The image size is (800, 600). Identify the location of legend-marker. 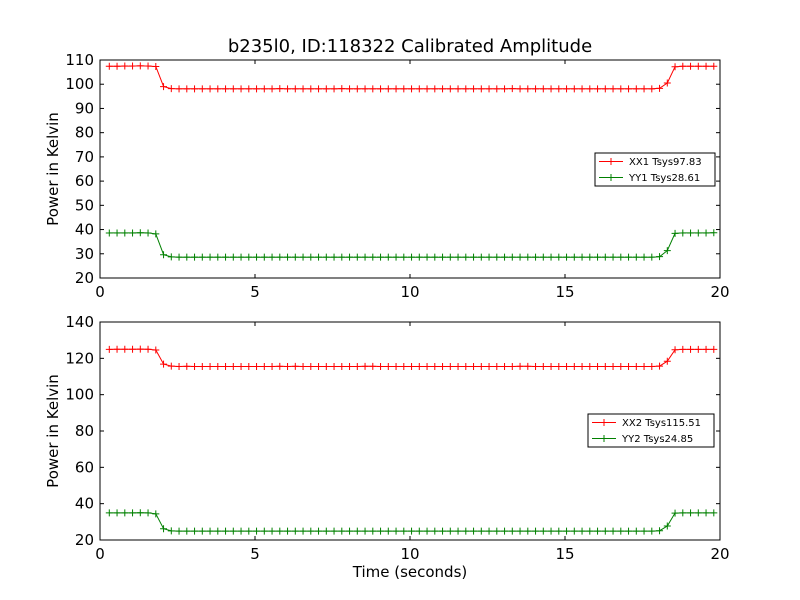
(604, 438).